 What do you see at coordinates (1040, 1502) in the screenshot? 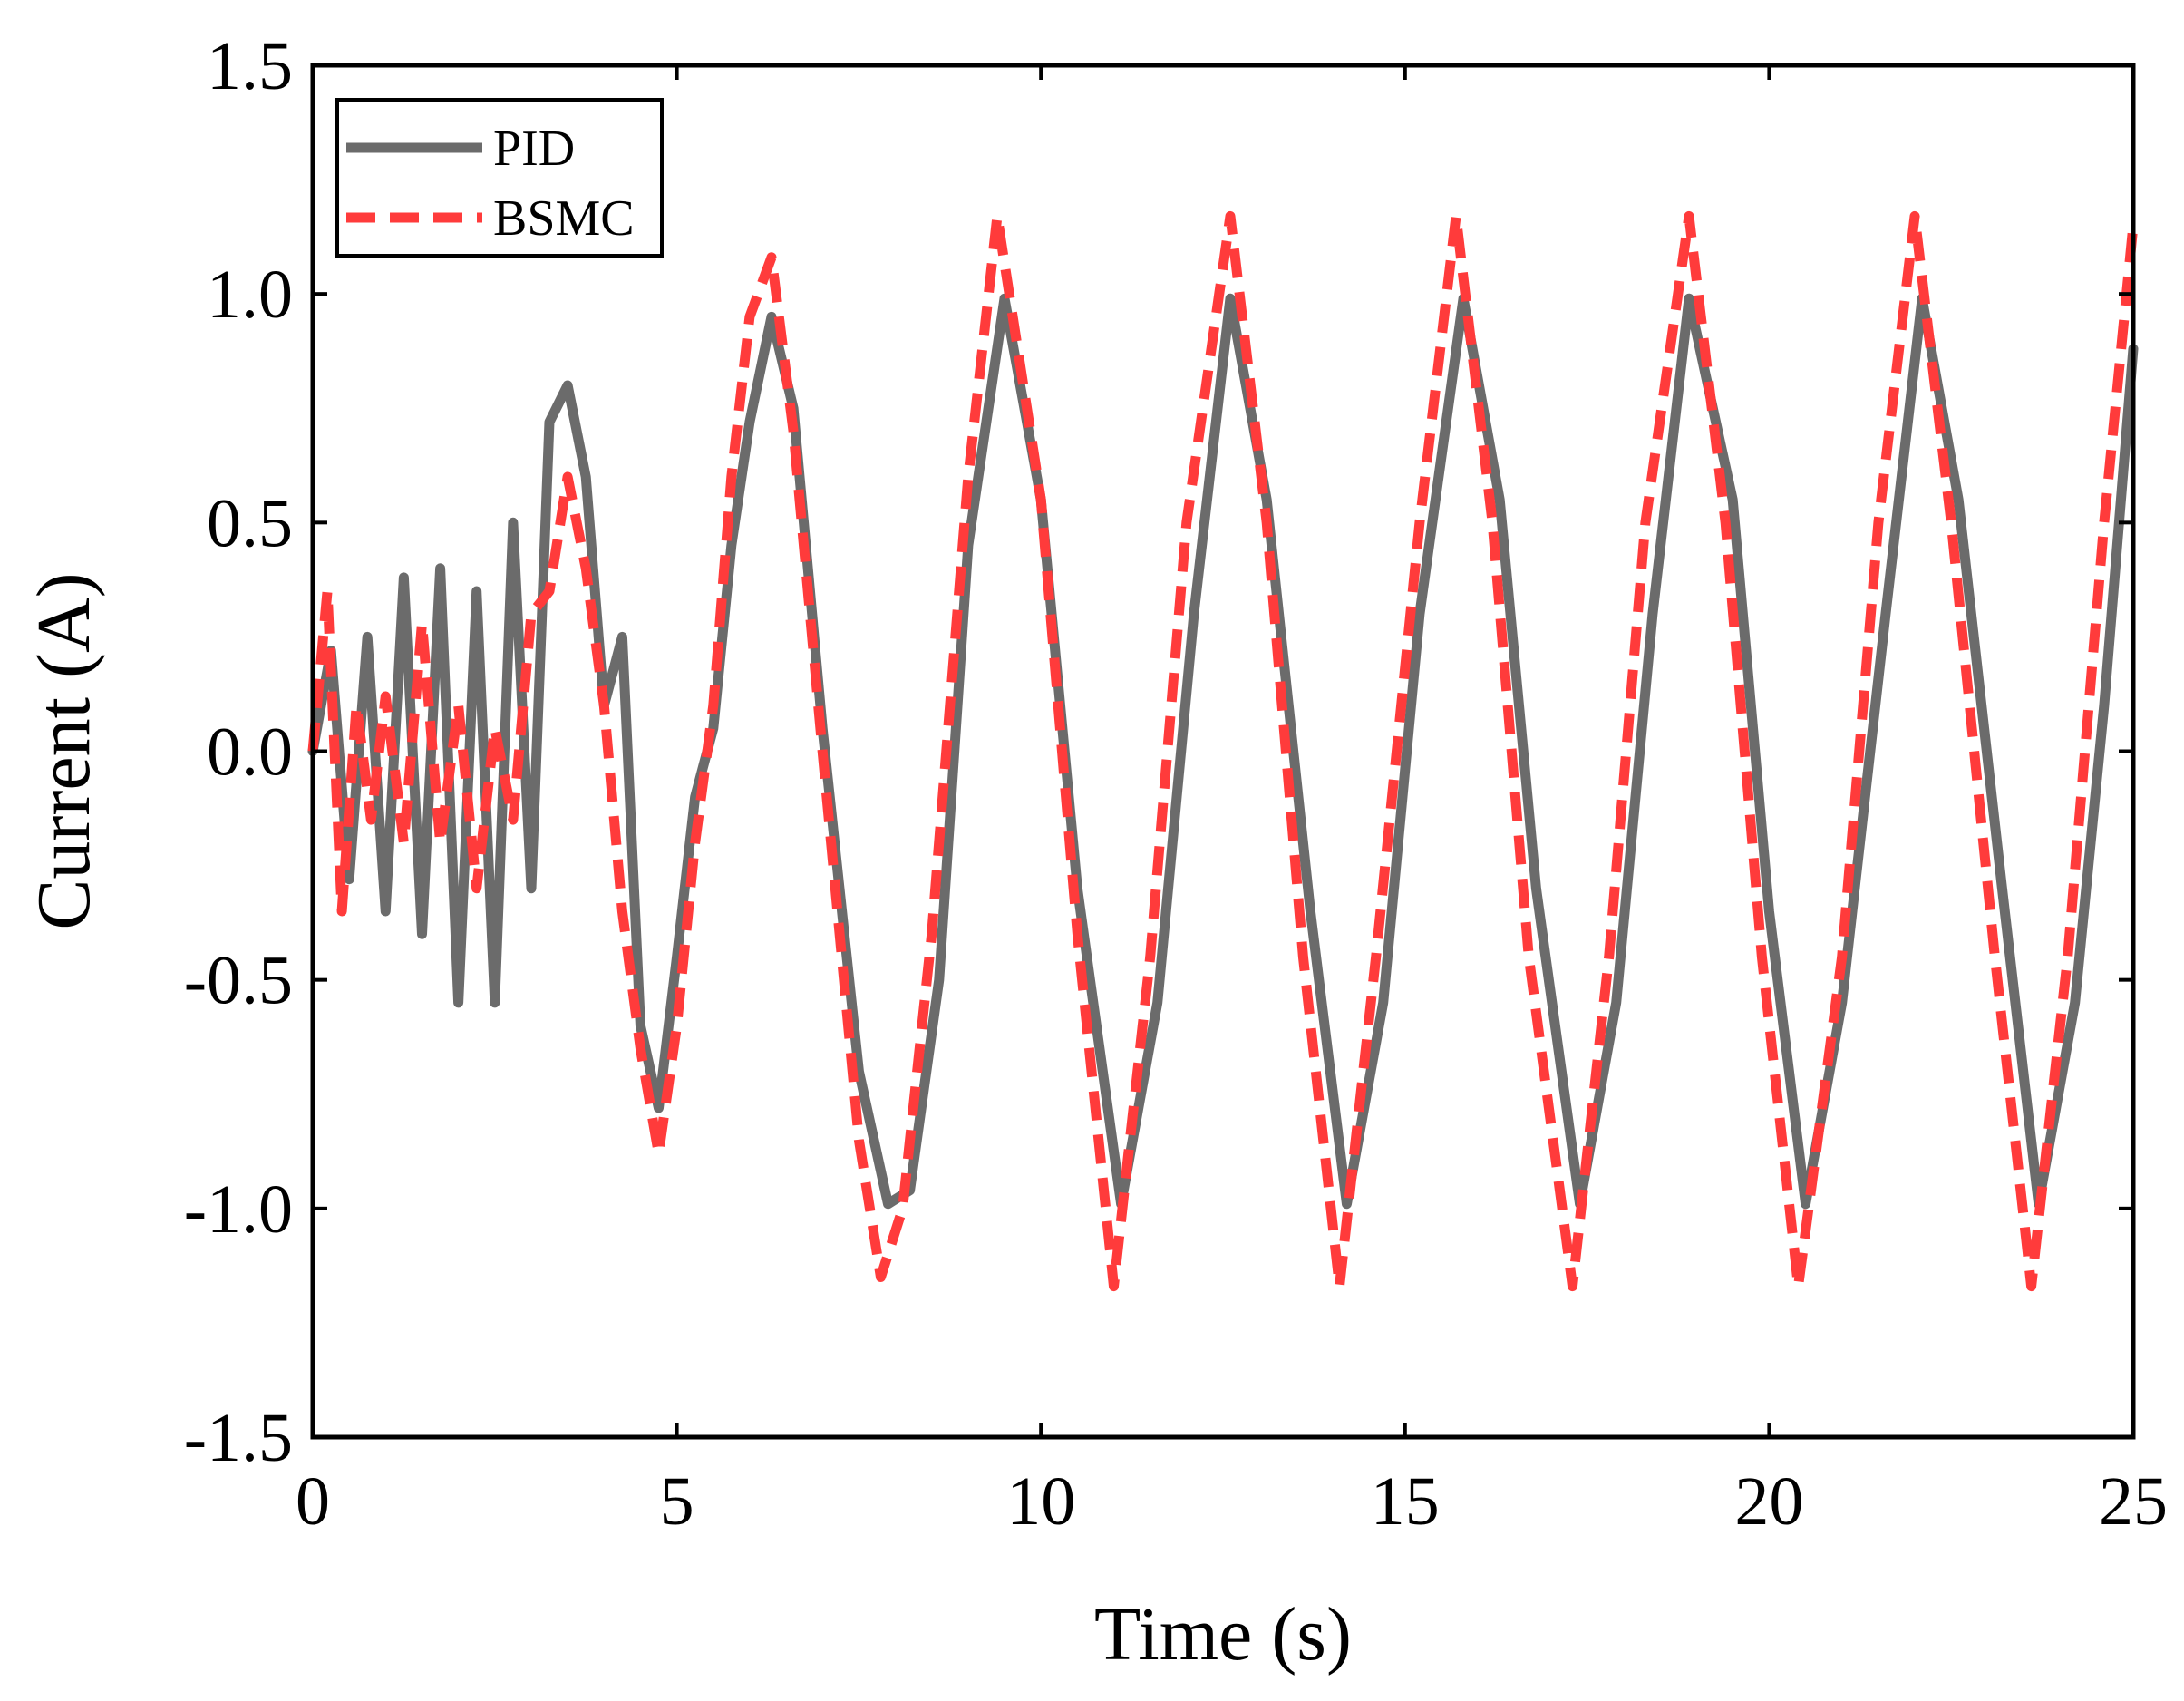
I see `x-tick-label: 10` at bounding box center [1040, 1502].